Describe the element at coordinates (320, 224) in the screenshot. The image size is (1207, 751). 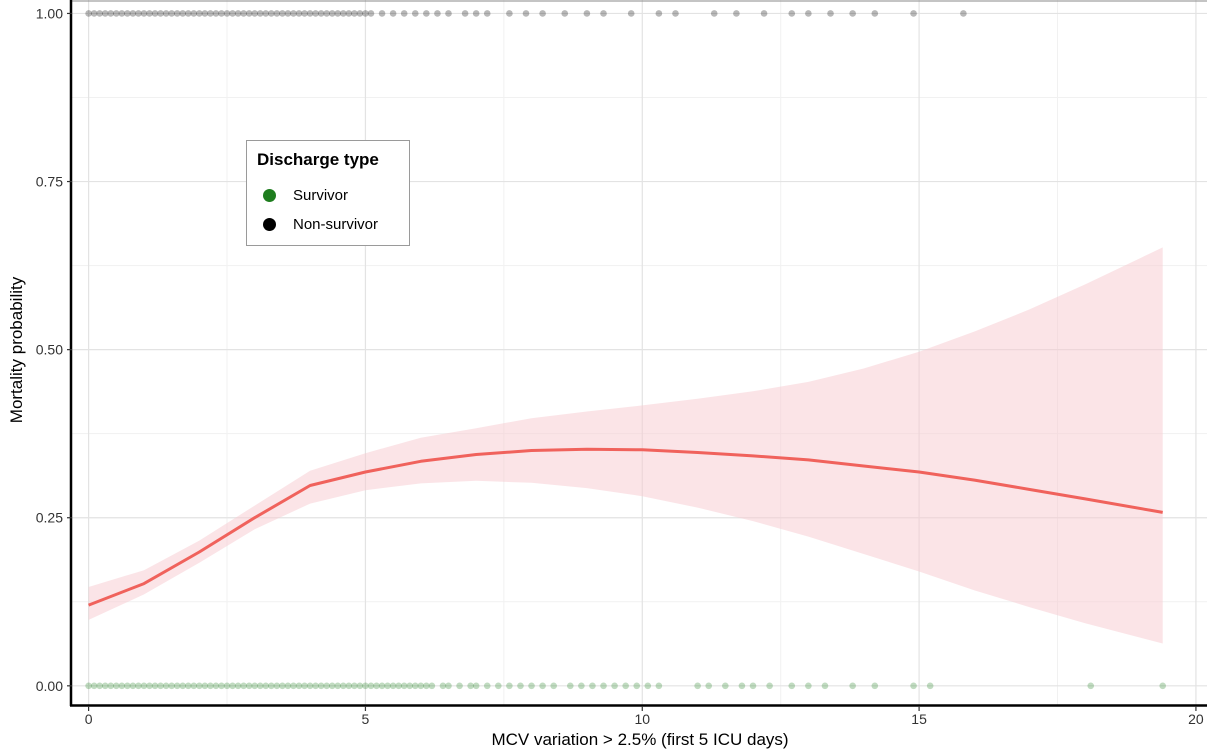
I see `legend-item-non-survivor: Non-survivor` at that location.